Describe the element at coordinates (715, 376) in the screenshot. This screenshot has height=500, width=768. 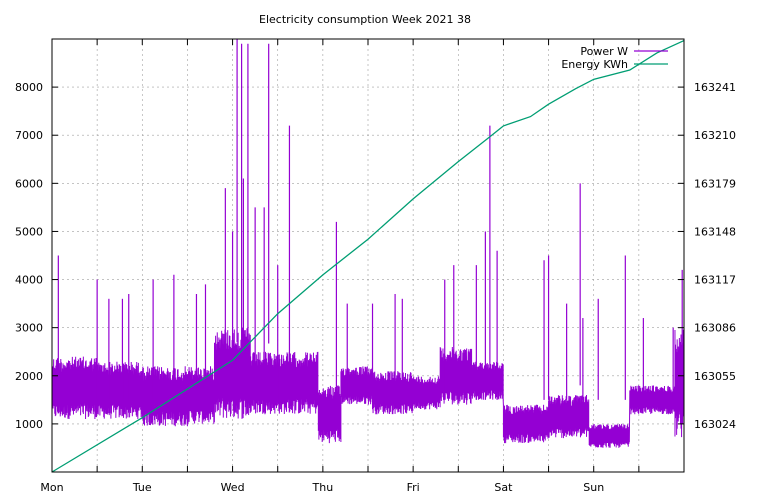
I see `y-right-tick-label: 163055` at that location.